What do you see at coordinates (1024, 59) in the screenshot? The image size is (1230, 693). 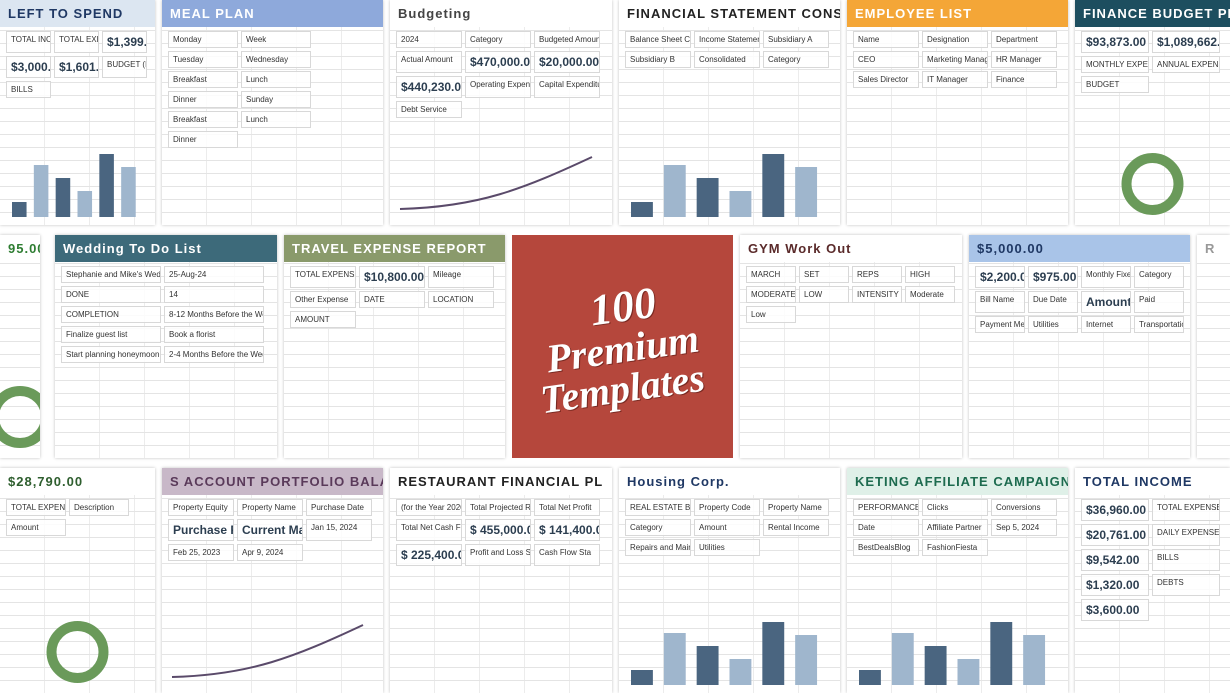 I see `cell-text: HR Manager` at bounding box center [1024, 59].